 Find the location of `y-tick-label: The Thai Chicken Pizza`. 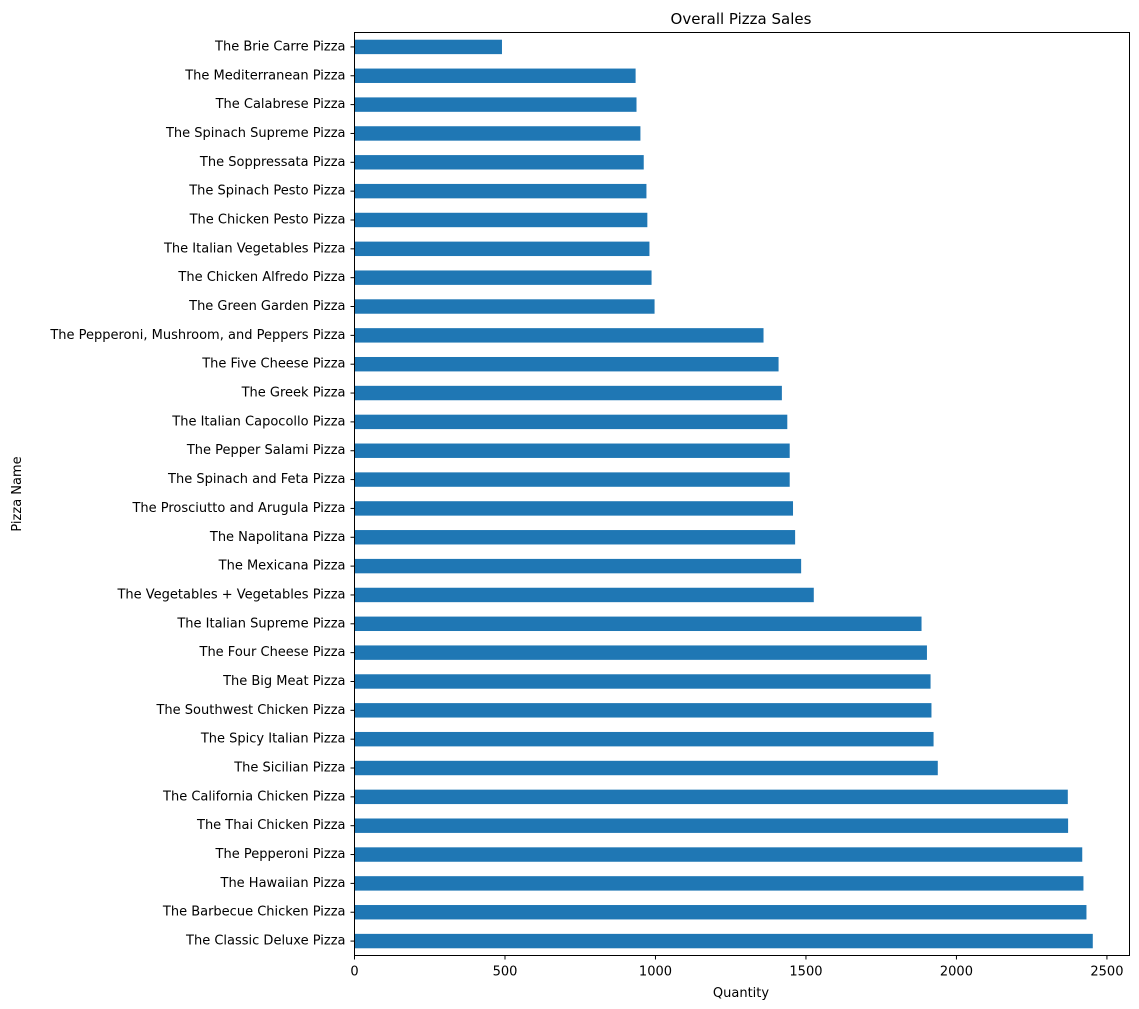

y-tick-label: The Thai Chicken Pizza is located at coordinates (271, 825).